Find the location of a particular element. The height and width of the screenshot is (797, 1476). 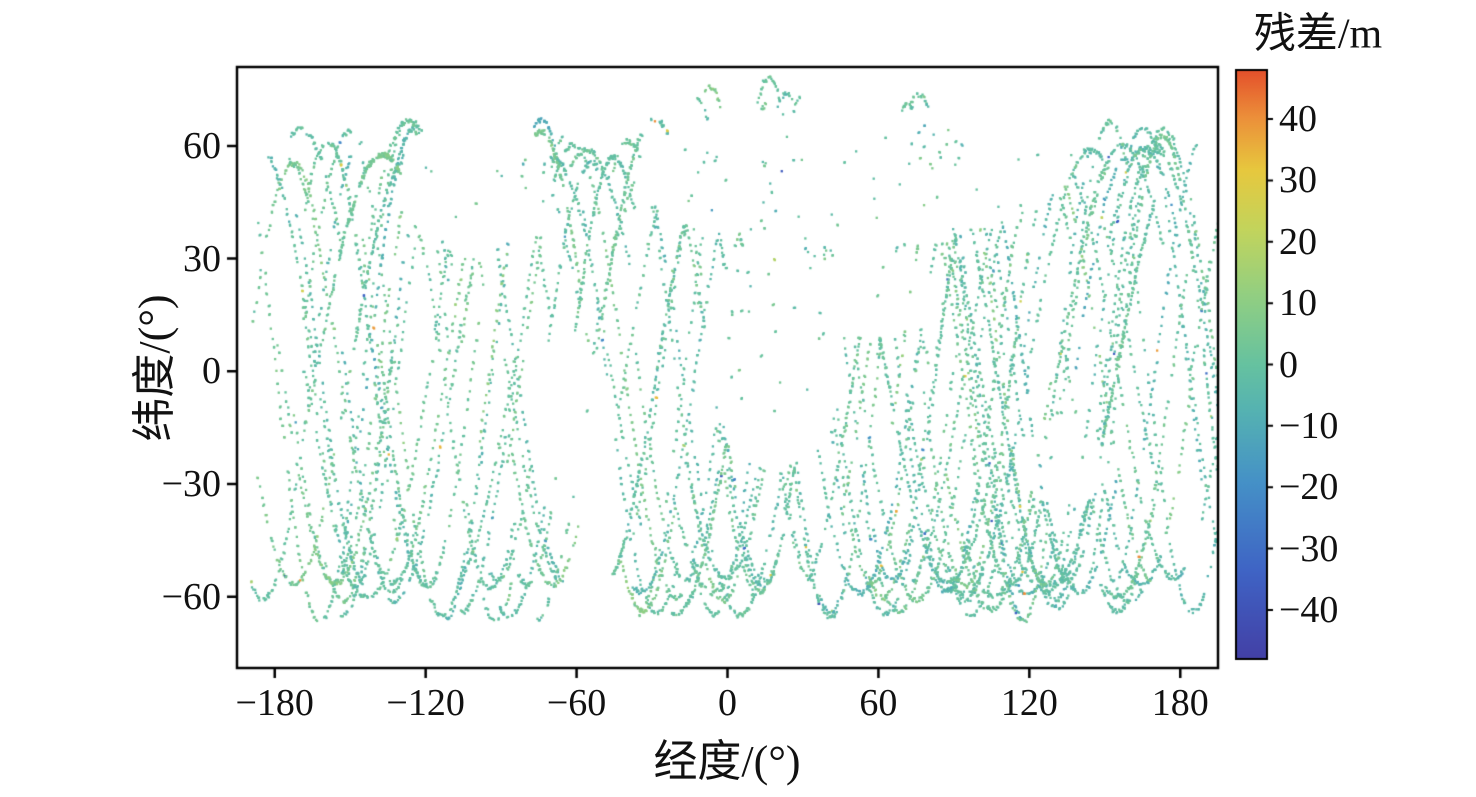

colorbar-tick-label: −20 is located at coordinates (1309, 487).